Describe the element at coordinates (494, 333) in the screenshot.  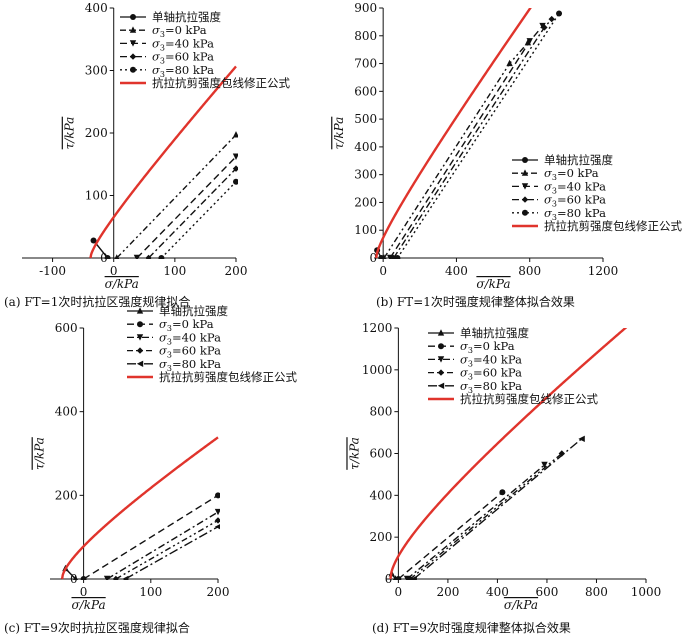
I see `legend-label: 单轴抗拉强度` at that location.